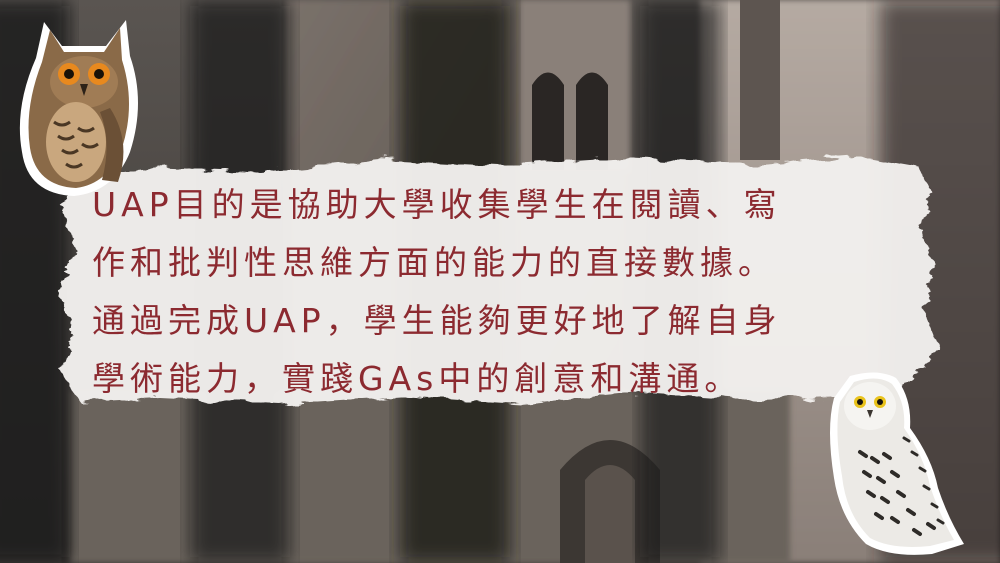  What do you see at coordinates (897, 463) in the screenshot?
I see `snowy-owl-icon` at bounding box center [897, 463].